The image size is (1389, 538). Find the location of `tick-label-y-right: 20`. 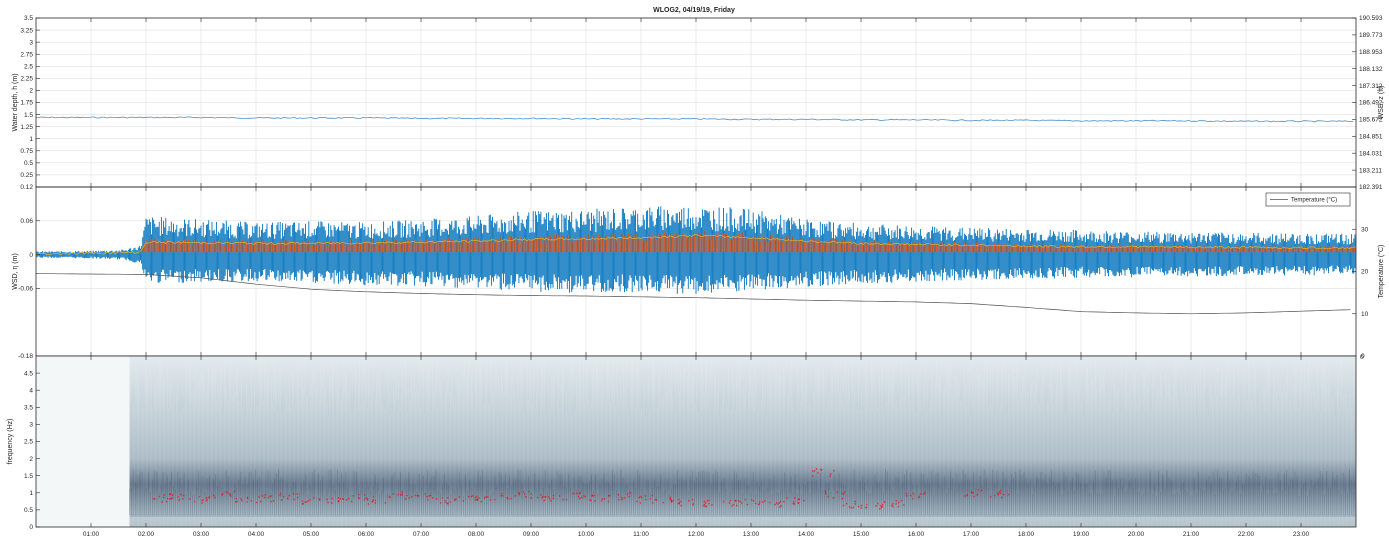

tick-label-y-right: 20 is located at coordinates (1365, 272).